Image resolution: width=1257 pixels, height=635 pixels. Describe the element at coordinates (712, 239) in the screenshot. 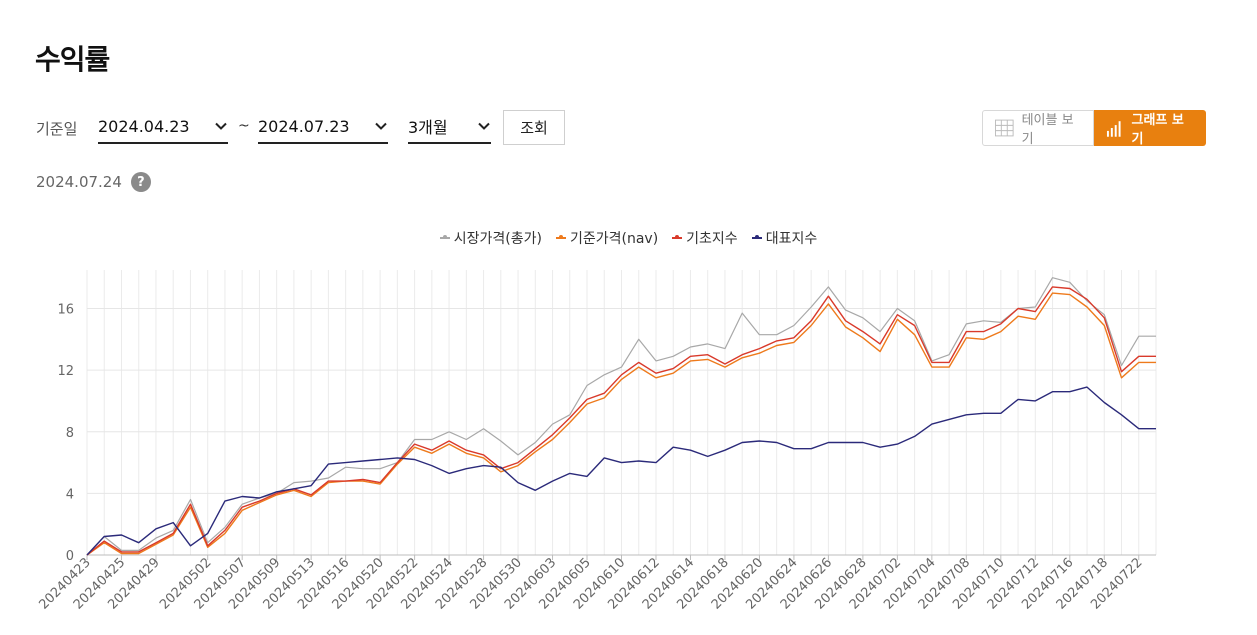

I see `legend-label: 기초지수` at that location.